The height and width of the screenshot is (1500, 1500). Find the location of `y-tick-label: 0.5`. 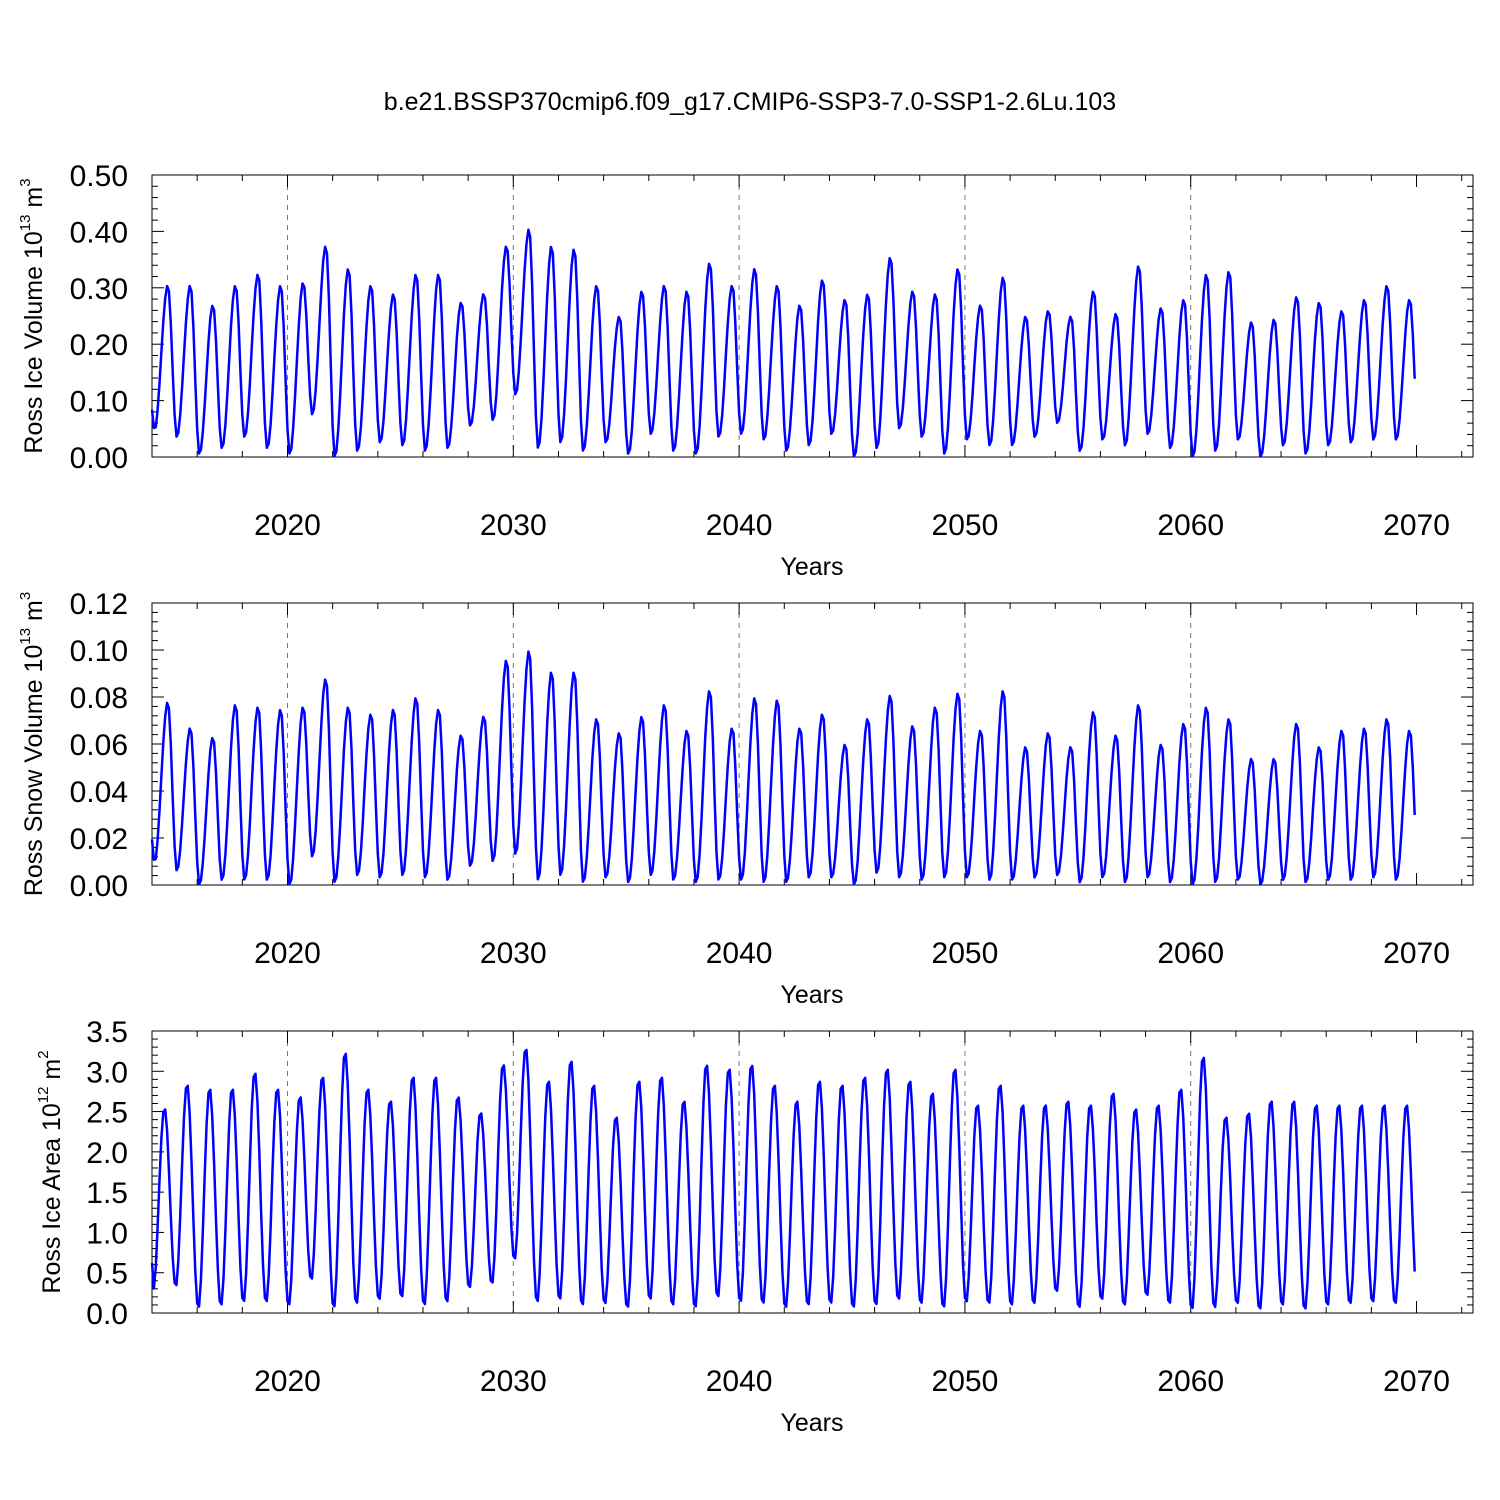

y-tick-label: 0.5 is located at coordinates (107, 1274).